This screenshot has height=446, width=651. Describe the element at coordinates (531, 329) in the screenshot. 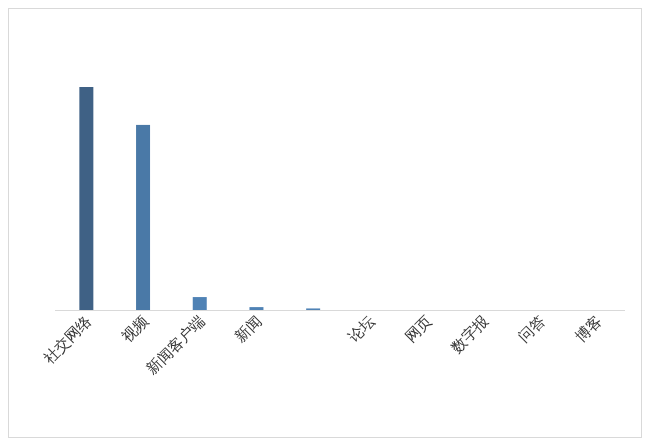

I see `x-tick-label: 问答` at that location.